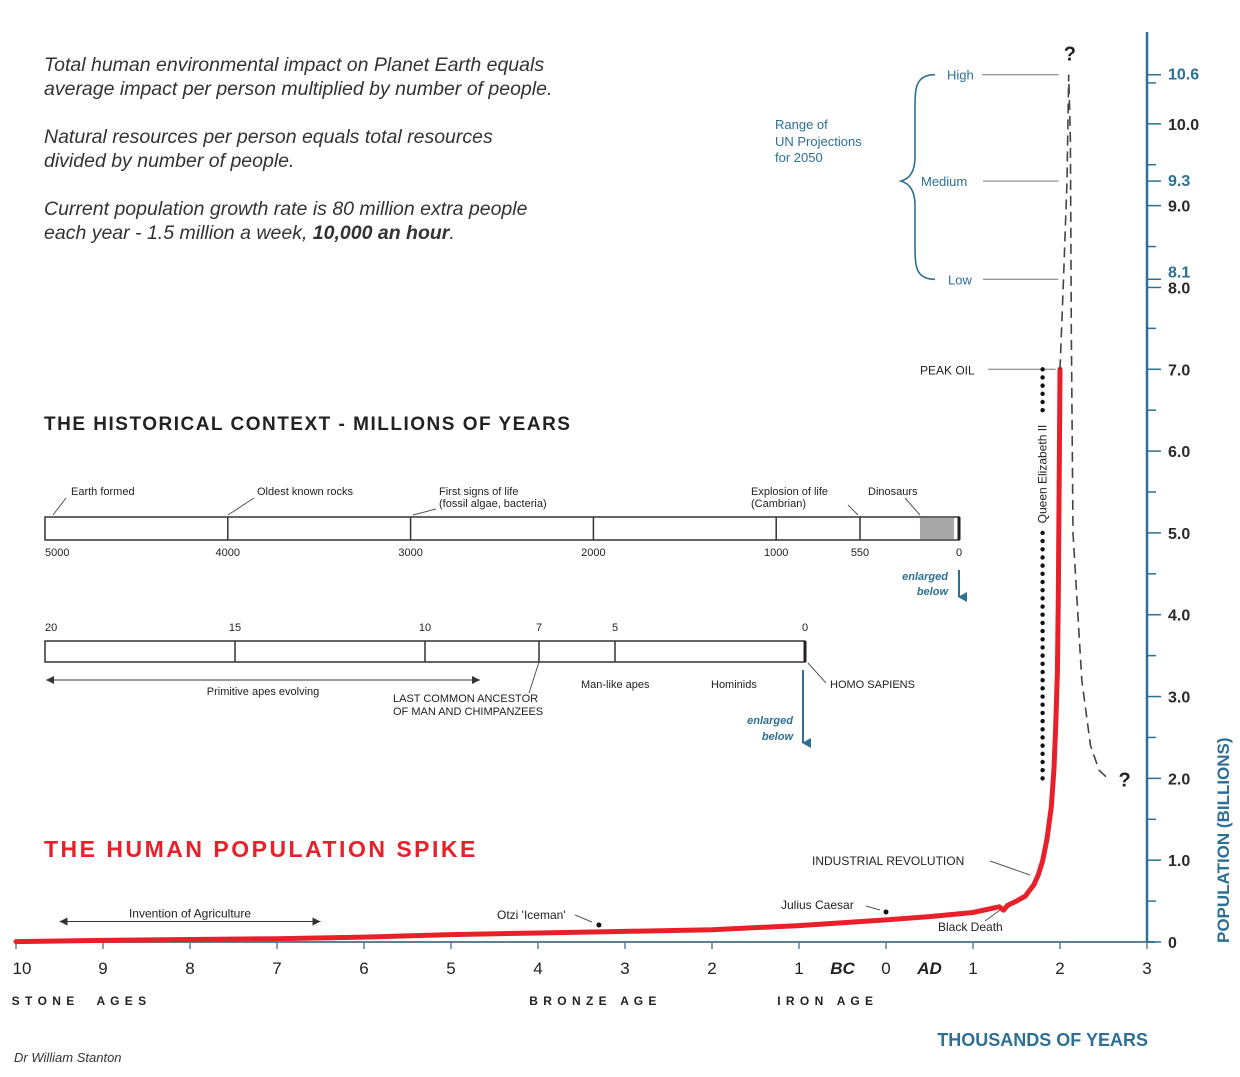 Image resolution: width=1240 pixels, height=1077 pixels. I want to click on era-ad-label: AD, so click(929, 968).